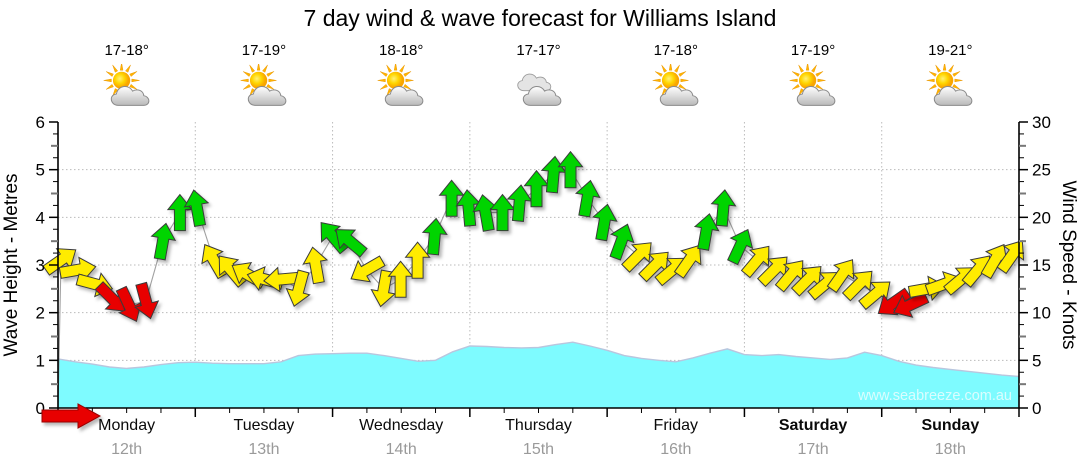 This screenshot has width=1080, height=475. What do you see at coordinates (676, 449) in the screenshot?
I see `day-date-label: 16th` at bounding box center [676, 449].